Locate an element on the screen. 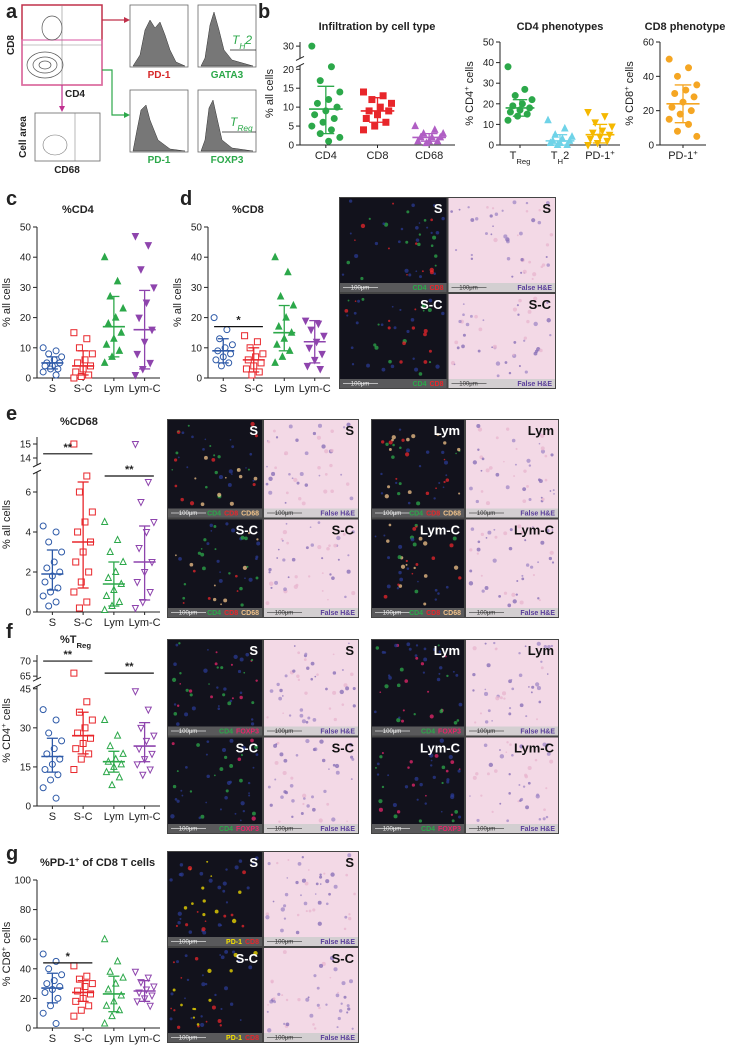  x-tick-label: Lym is located at coordinates (114, 623).